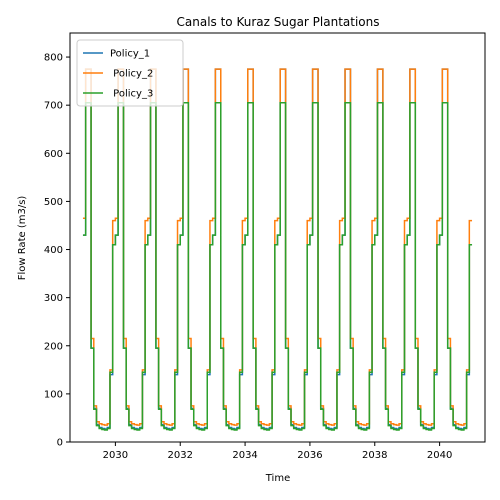 This screenshot has width=500, height=500. What do you see at coordinates (309, 455) in the screenshot?
I see `x-tick-label: 2036` at bounding box center [309, 455].